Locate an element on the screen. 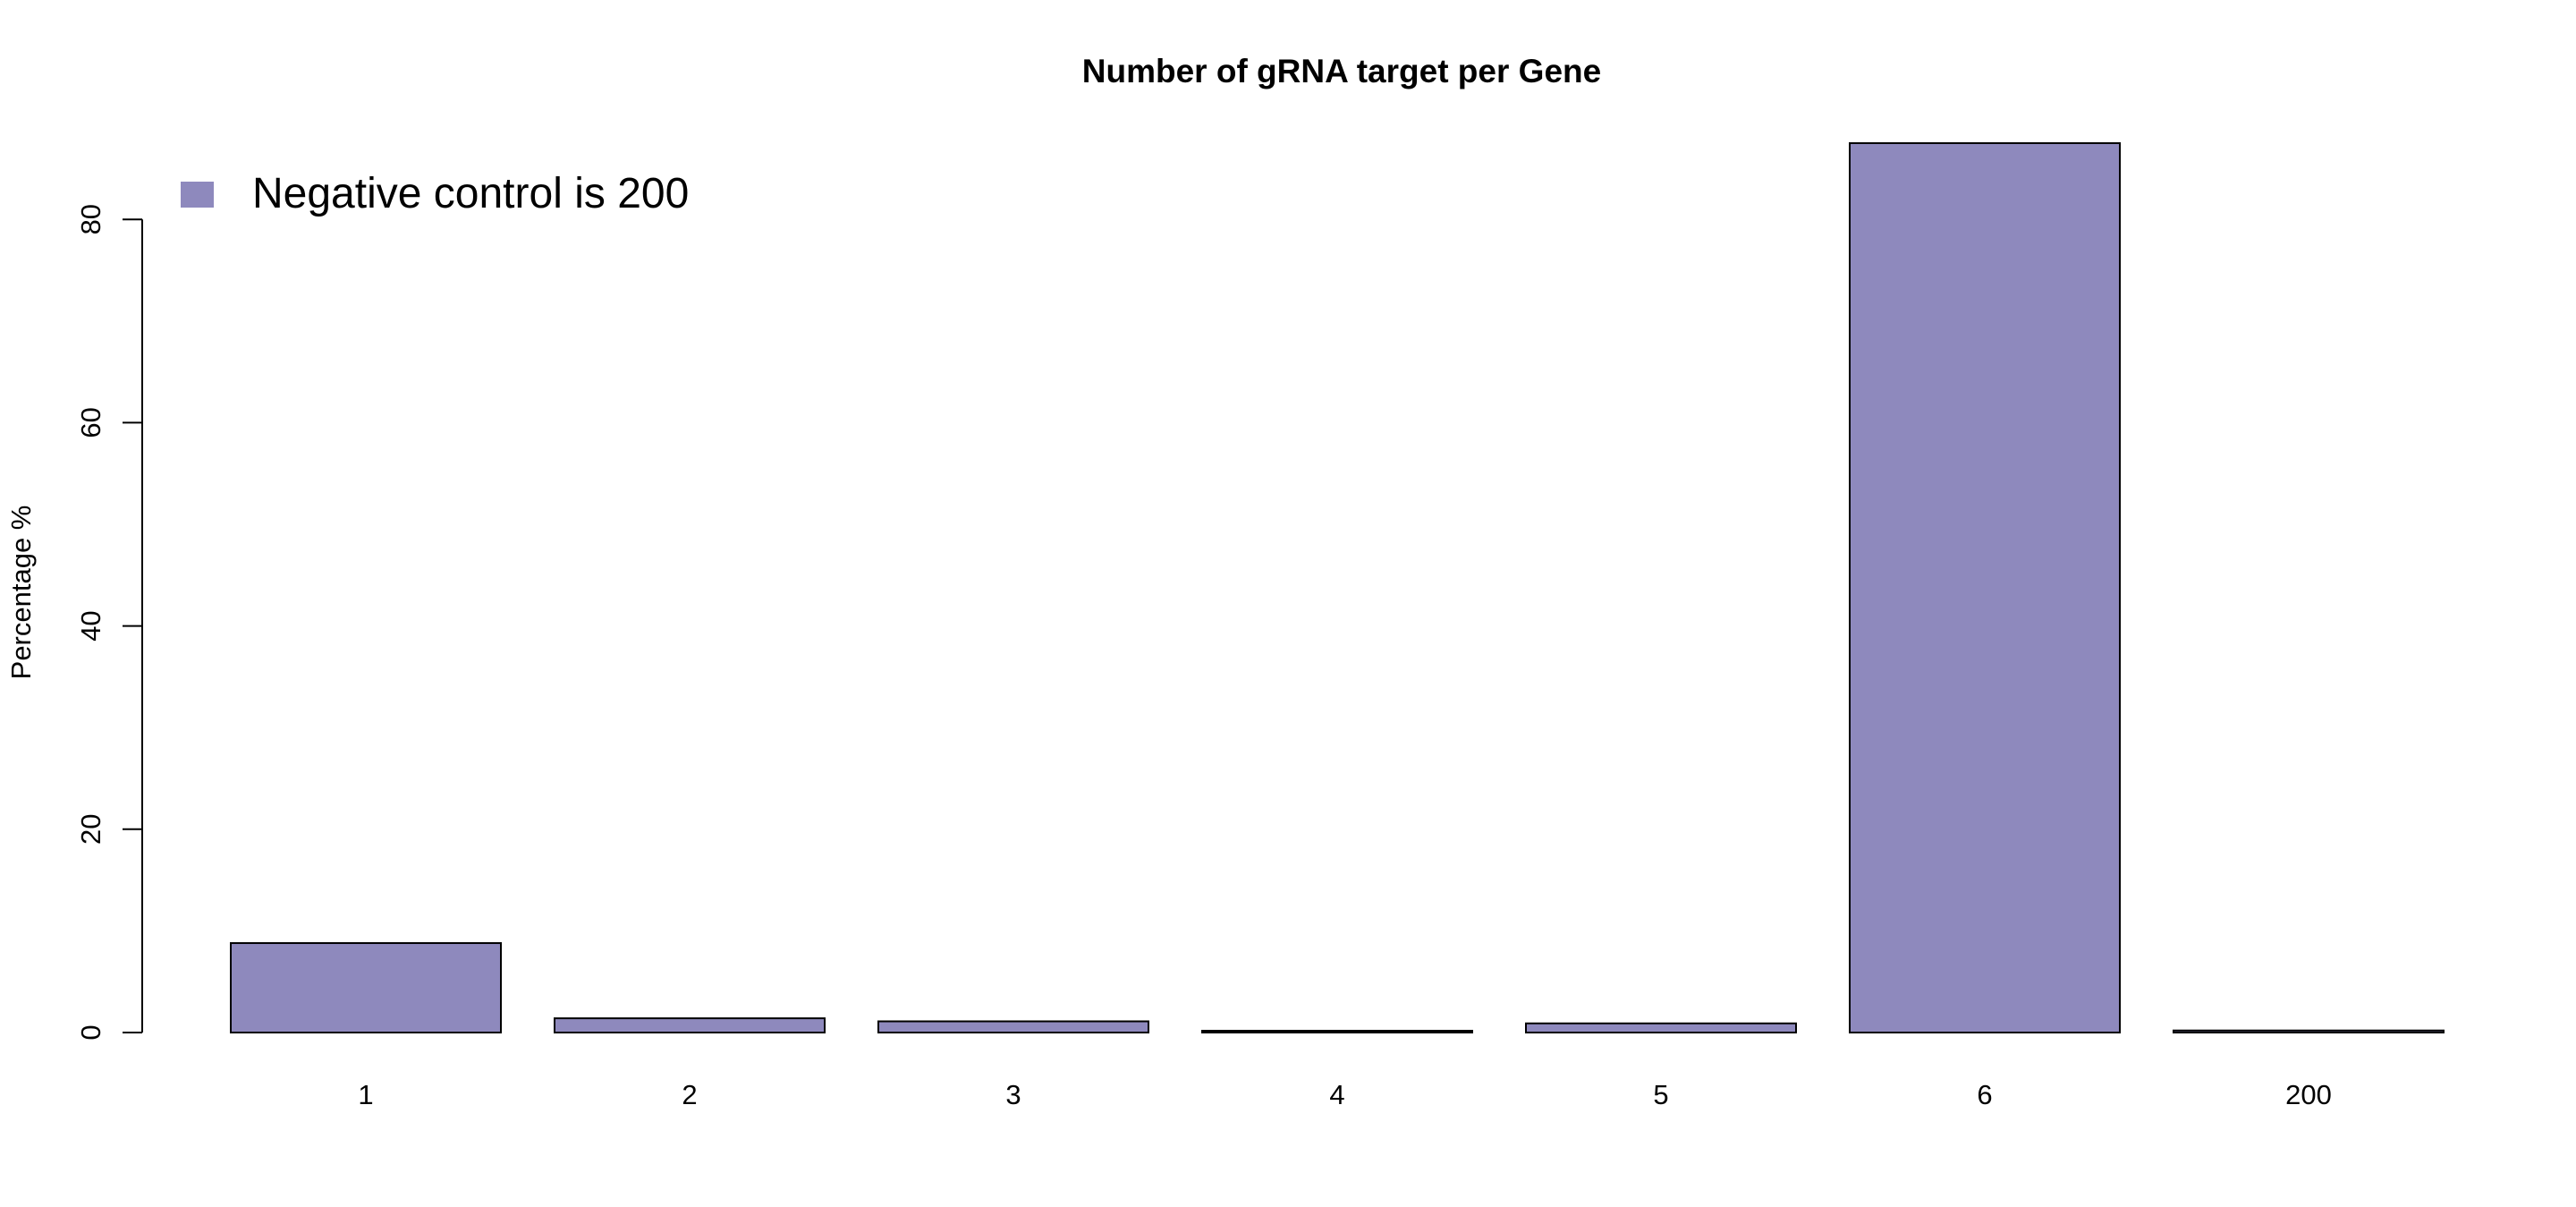 Image resolution: width=2576 pixels, height=1207 pixels. y-tick-label: 20 is located at coordinates (90, 829).